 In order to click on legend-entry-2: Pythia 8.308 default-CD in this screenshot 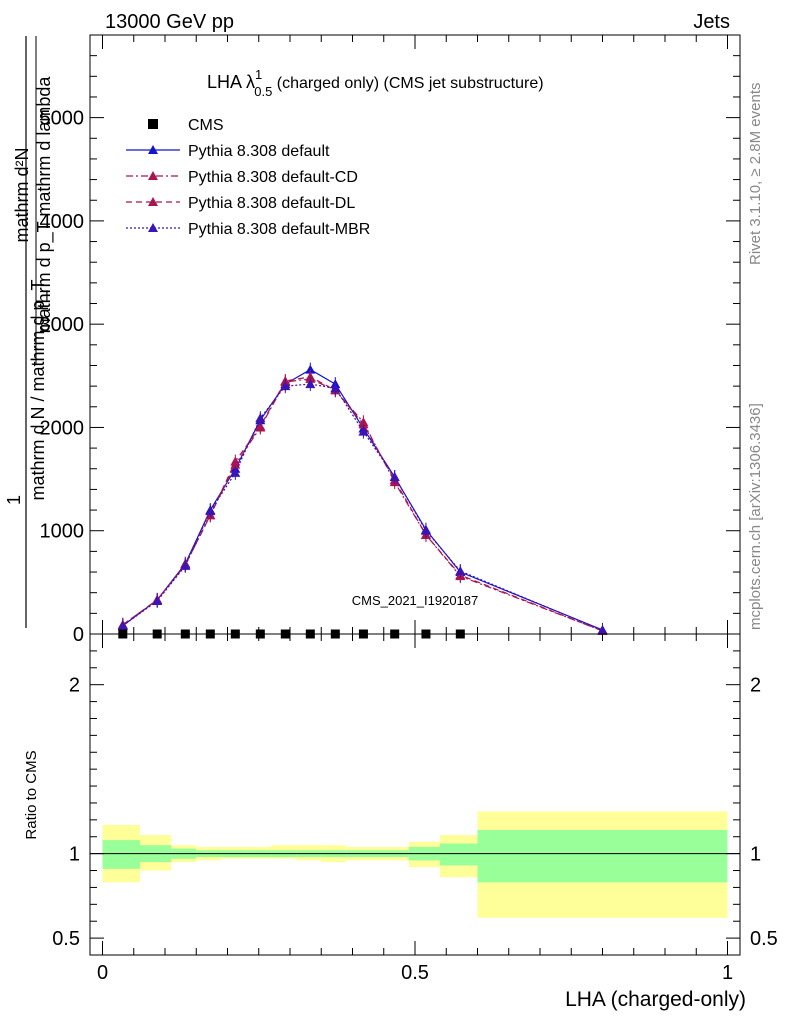, I will do `click(242, 177)`.